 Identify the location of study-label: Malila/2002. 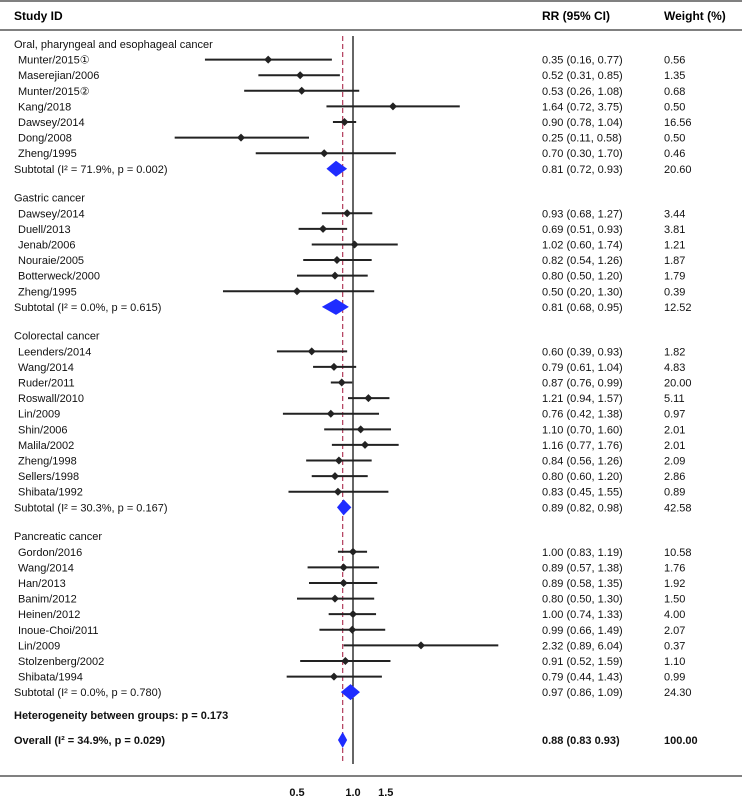
(46, 446).